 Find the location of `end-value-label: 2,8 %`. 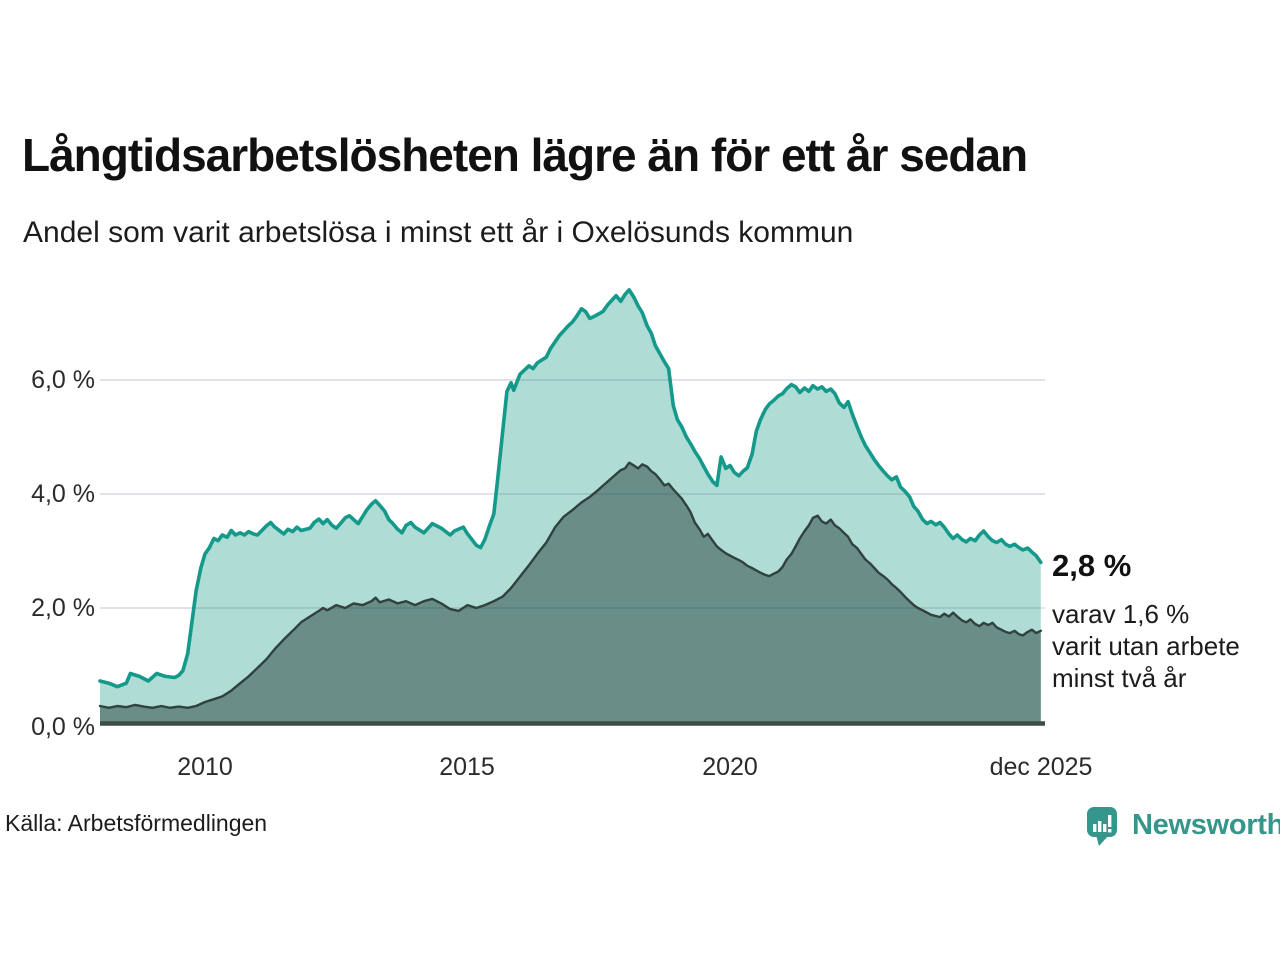

end-value-label: 2,8 % is located at coordinates (1092, 565).